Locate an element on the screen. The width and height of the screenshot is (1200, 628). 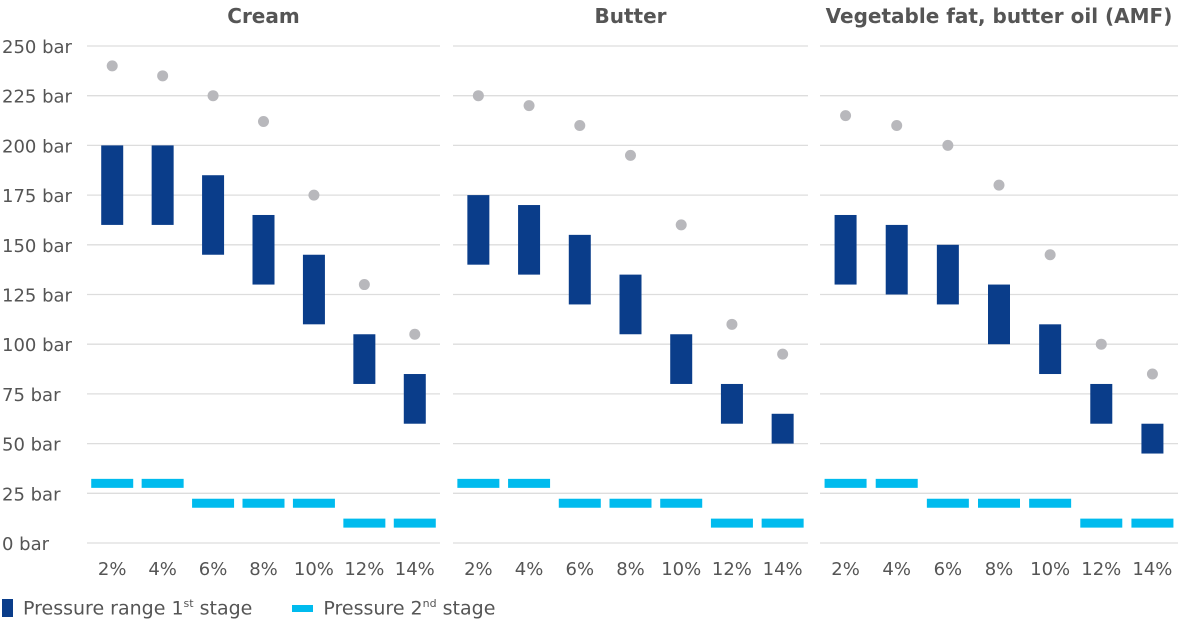
y-tick-label: 150 bar is located at coordinates (37, 246).